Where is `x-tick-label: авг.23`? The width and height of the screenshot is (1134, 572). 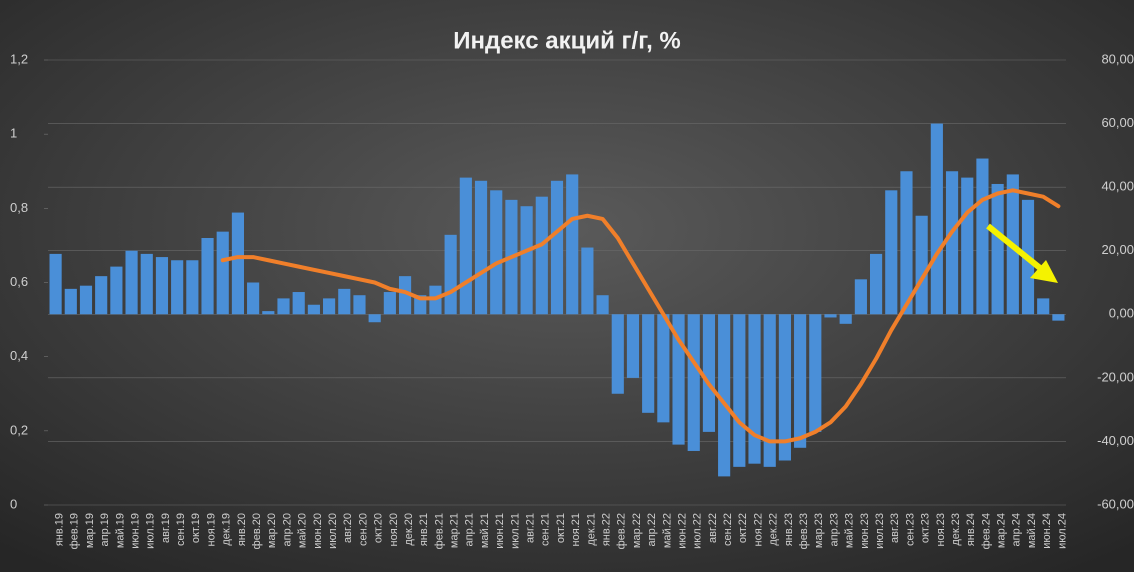 x-tick-label: авг.23 is located at coordinates (895, 528).